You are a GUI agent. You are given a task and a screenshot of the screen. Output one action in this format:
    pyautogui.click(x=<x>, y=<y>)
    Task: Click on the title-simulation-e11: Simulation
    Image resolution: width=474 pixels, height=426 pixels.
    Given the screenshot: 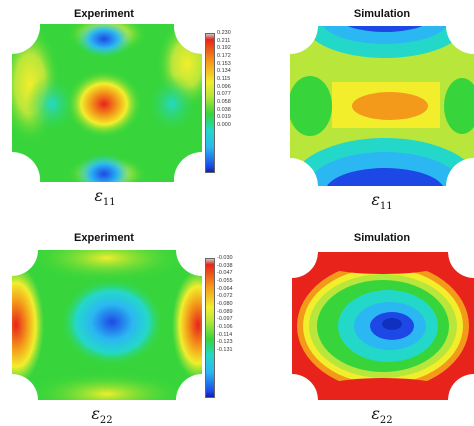 What is the action you would take?
    pyautogui.click(x=382, y=14)
    